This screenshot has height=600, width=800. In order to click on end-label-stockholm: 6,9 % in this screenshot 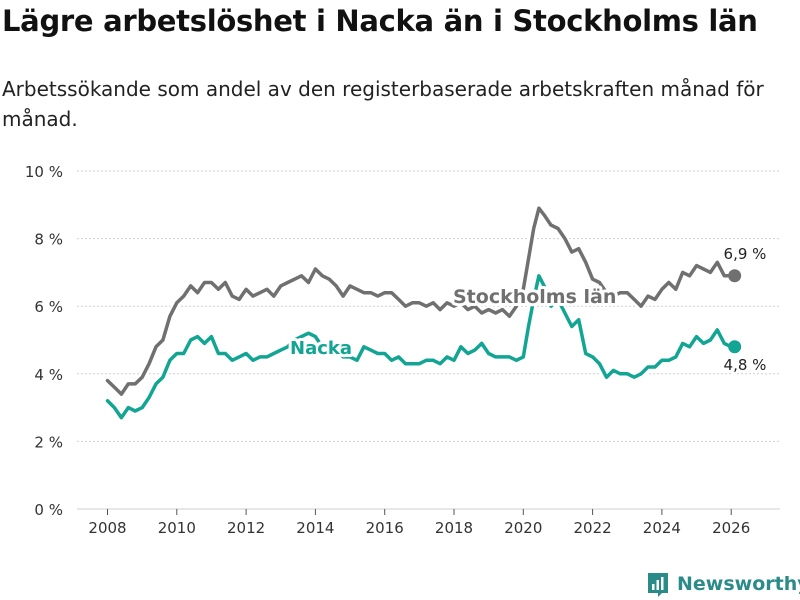, I will do `click(745, 254)`.